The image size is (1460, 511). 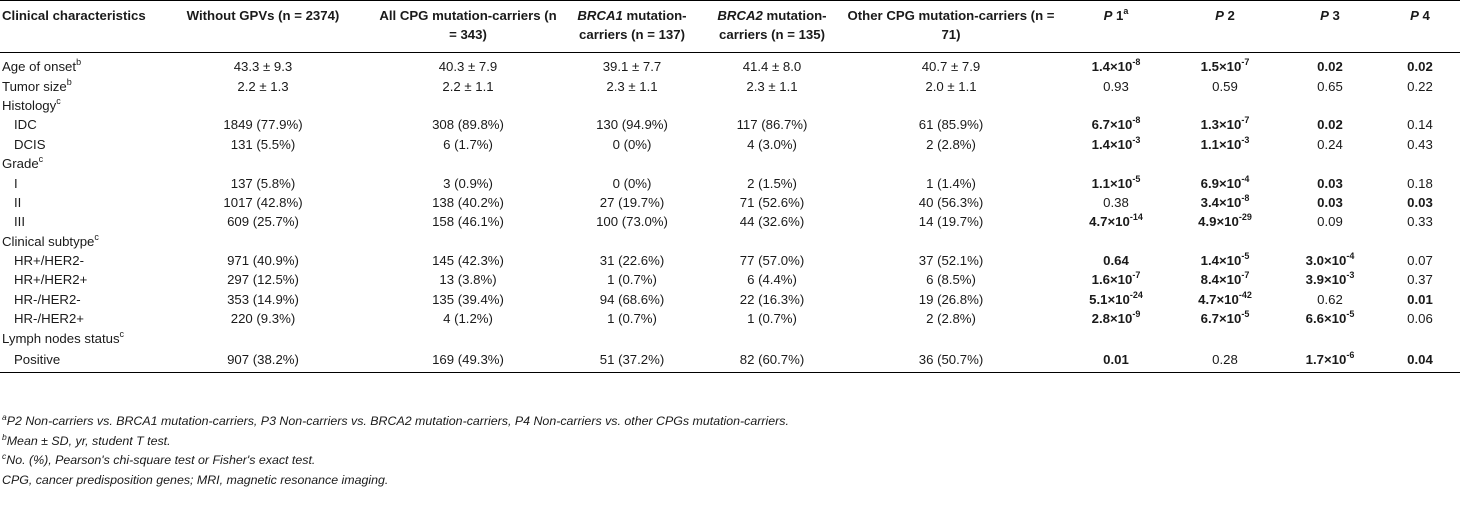 What do you see at coordinates (951, 183) in the screenshot?
I see `cell-other-cpg: 1 (1.4%)` at bounding box center [951, 183].